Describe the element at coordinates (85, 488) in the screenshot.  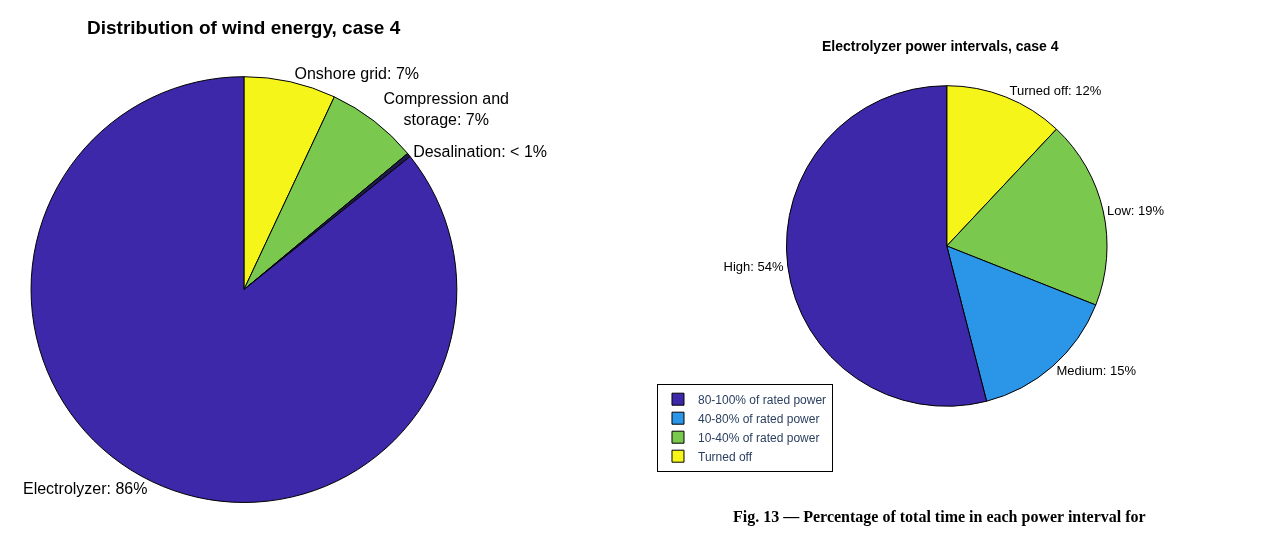
I see `data-label: Electrolyzer: 86%` at that location.